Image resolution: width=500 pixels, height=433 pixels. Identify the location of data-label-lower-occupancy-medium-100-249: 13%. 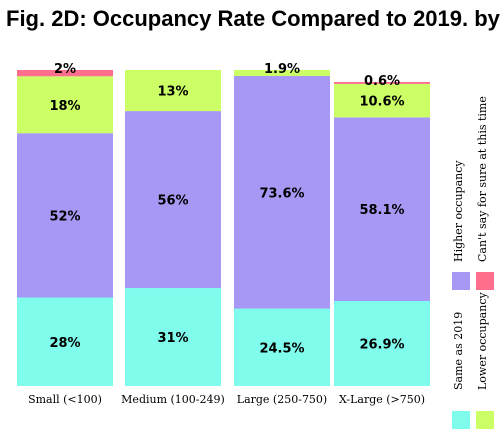
(172, 92).